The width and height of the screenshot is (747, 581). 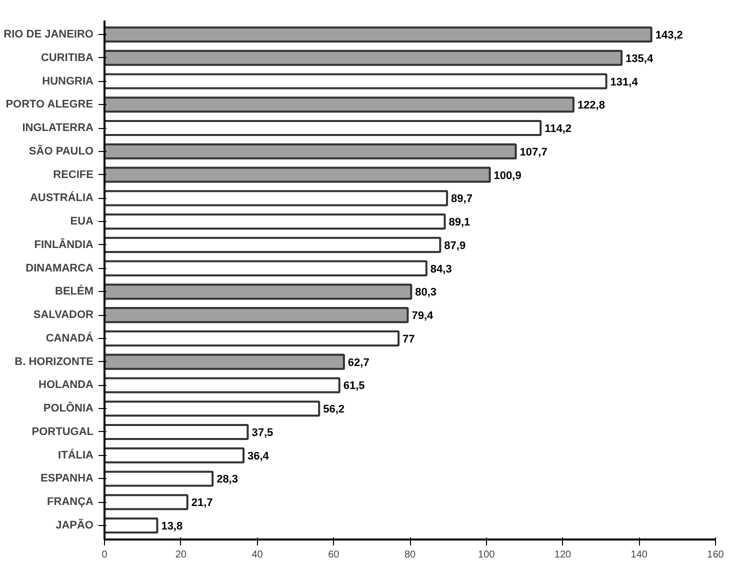 What do you see at coordinates (181, 555) in the screenshot?
I see `x-tick-label: 20` at bounding box center [181, 555].